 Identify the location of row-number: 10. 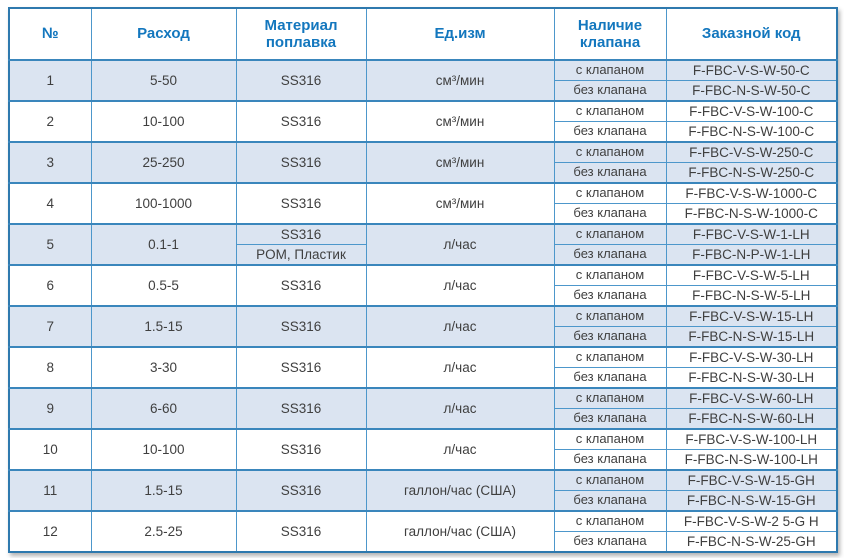
(50, 449).